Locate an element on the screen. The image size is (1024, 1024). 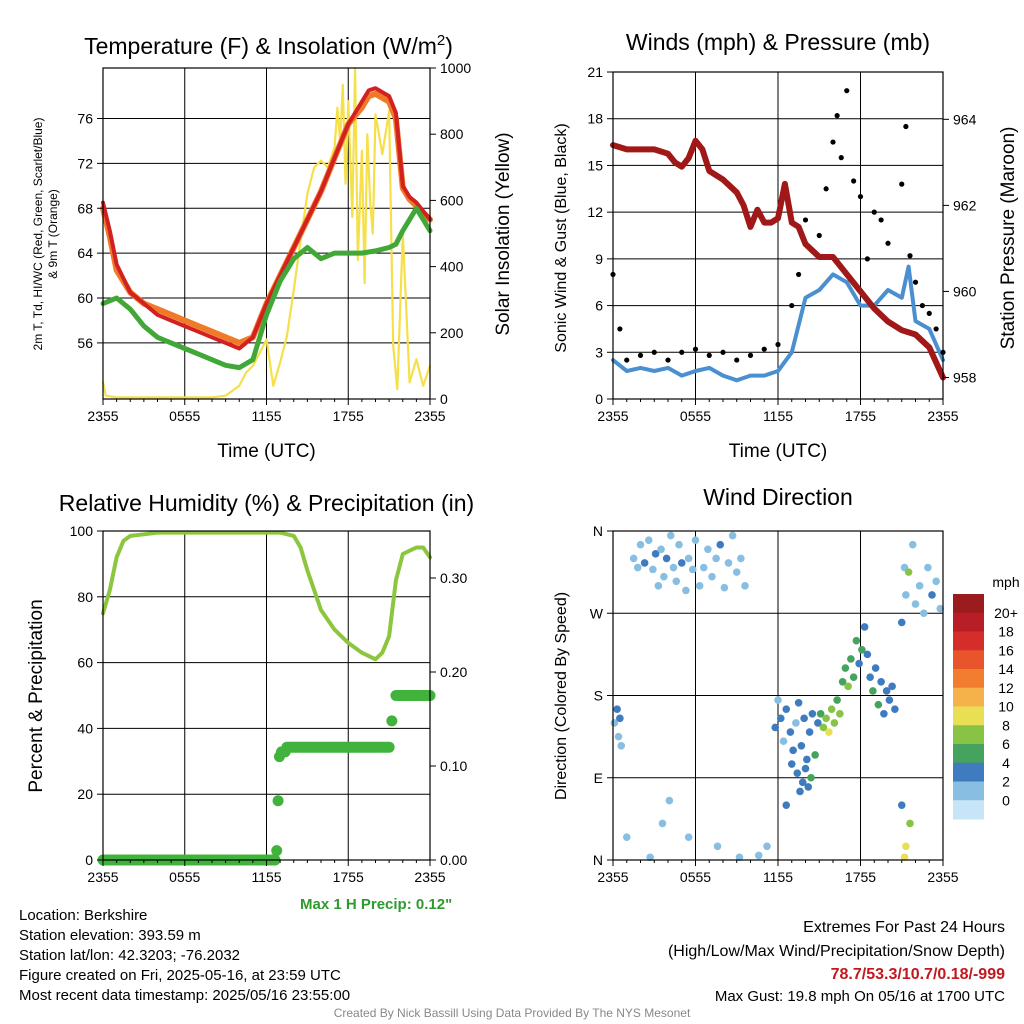
panel-title: Wind Direction is located at coordinates (778, 497).